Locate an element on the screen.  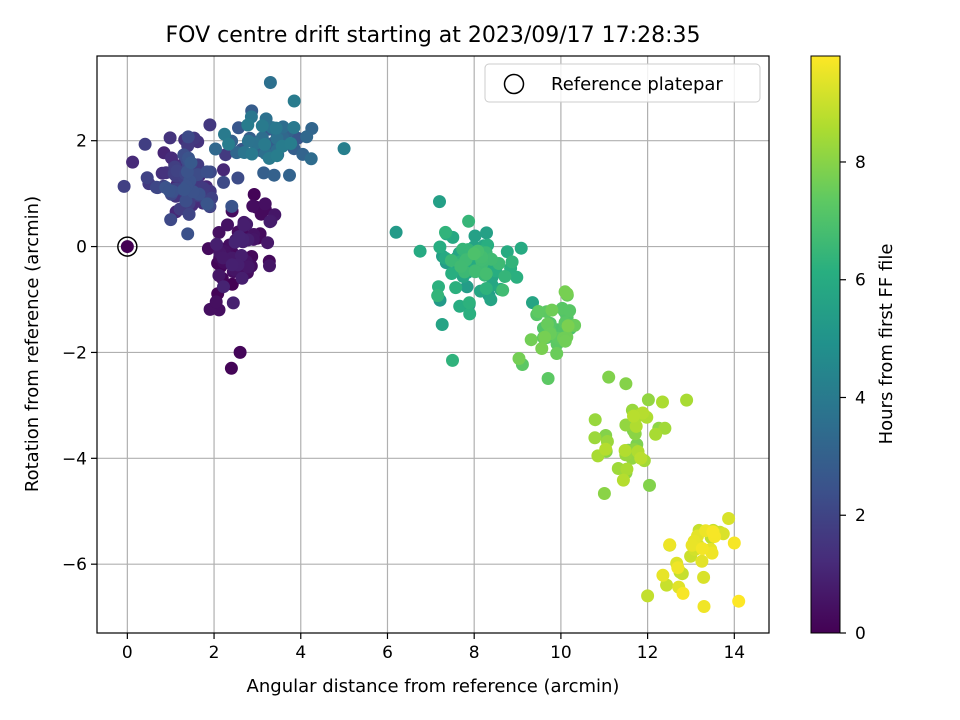
colorbar-tick-label: 6 is located at coordinates (860, 281).